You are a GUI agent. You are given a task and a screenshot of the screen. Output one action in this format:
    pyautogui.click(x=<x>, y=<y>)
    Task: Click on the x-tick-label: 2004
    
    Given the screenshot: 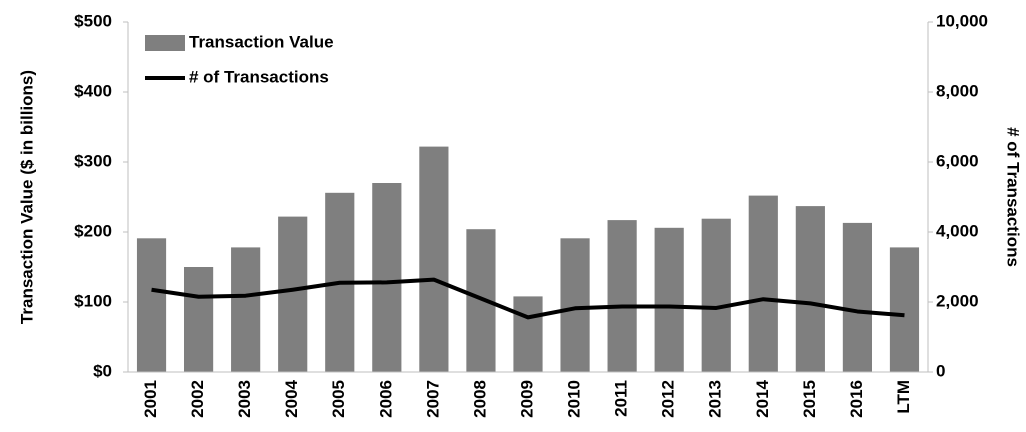 What is the action you would take?
    pyautogui.click(x=291, y=398)
    